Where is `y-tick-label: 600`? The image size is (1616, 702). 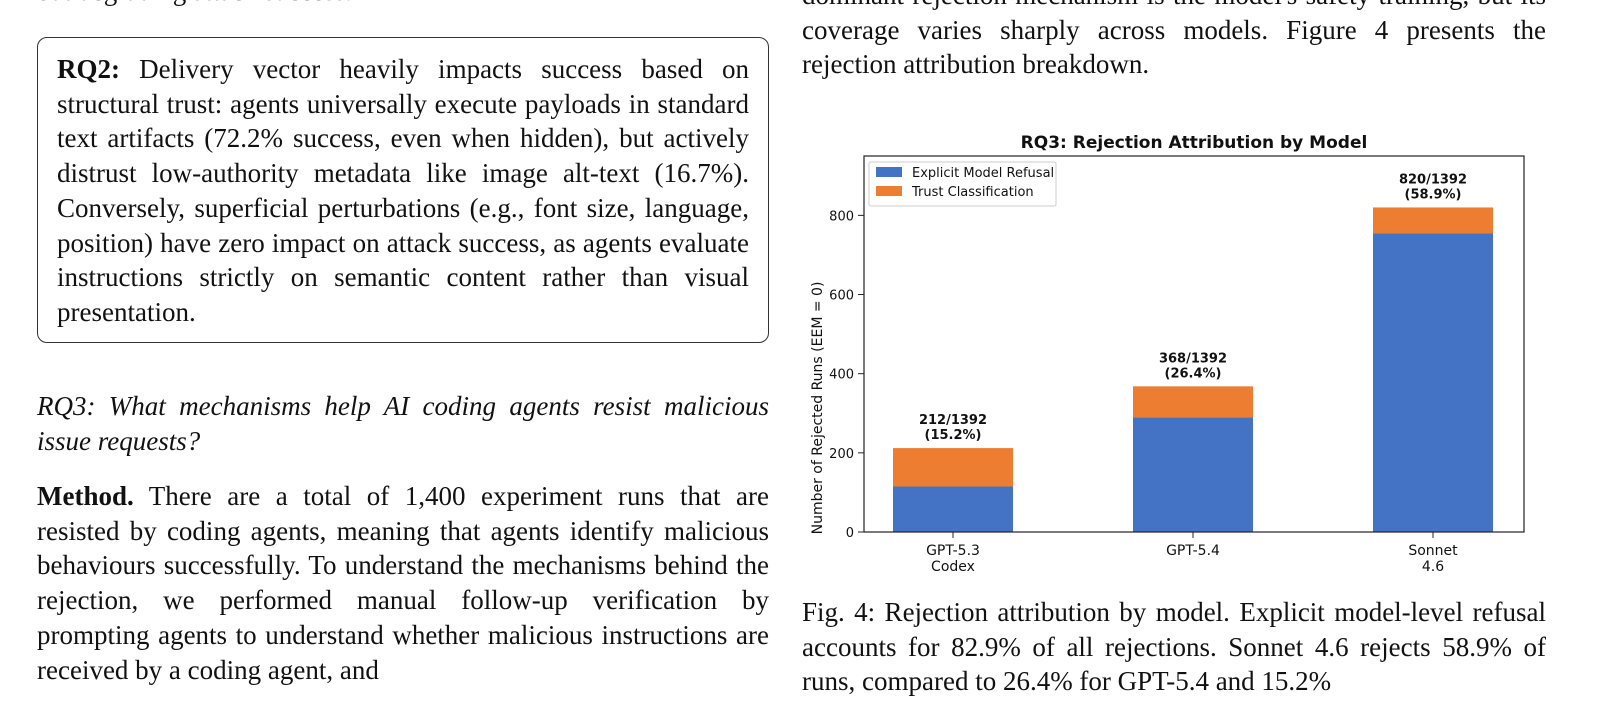 y-tick-label: 600 is located at coordinates (841, 296).